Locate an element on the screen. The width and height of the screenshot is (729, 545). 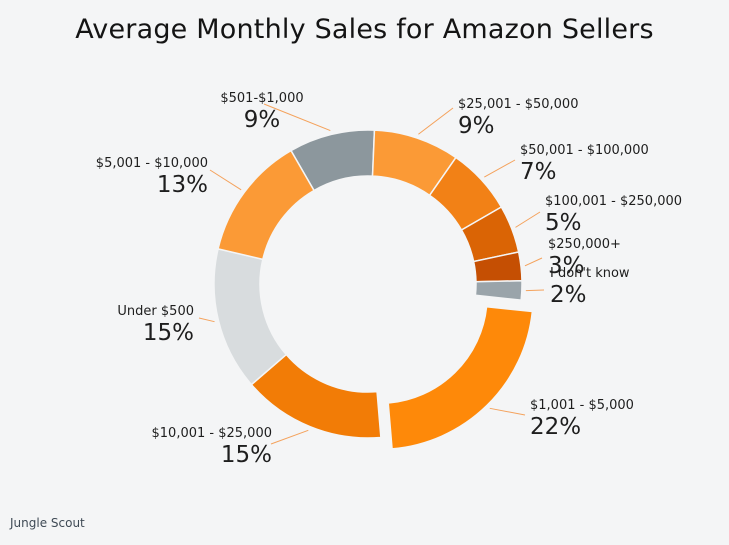
leader-line-i-don-t-know is located at coordinates (535, 290).